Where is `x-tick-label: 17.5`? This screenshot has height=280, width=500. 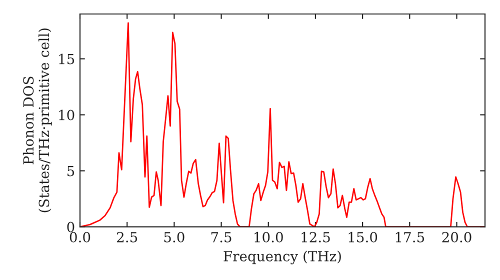 x-tick-label: 17.5 is located at coordinates (410, 237).